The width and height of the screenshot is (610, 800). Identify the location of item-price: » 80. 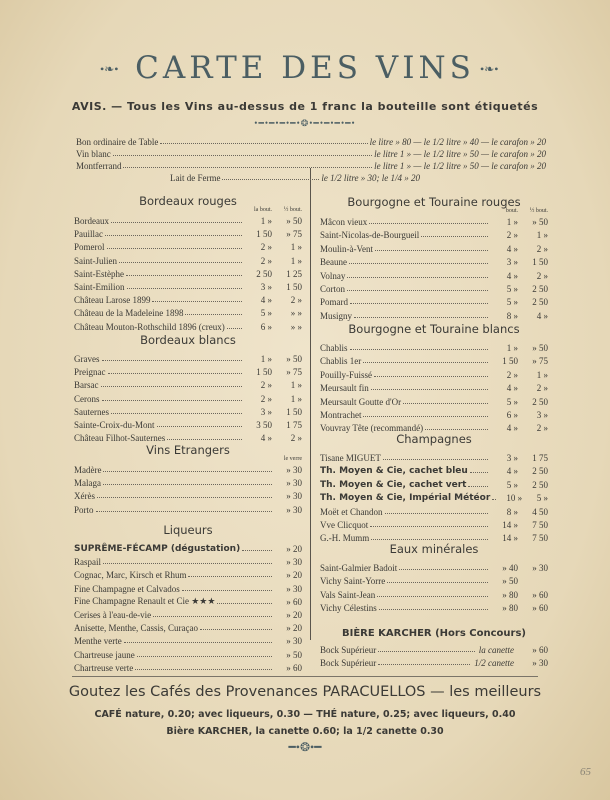
(510, 608).